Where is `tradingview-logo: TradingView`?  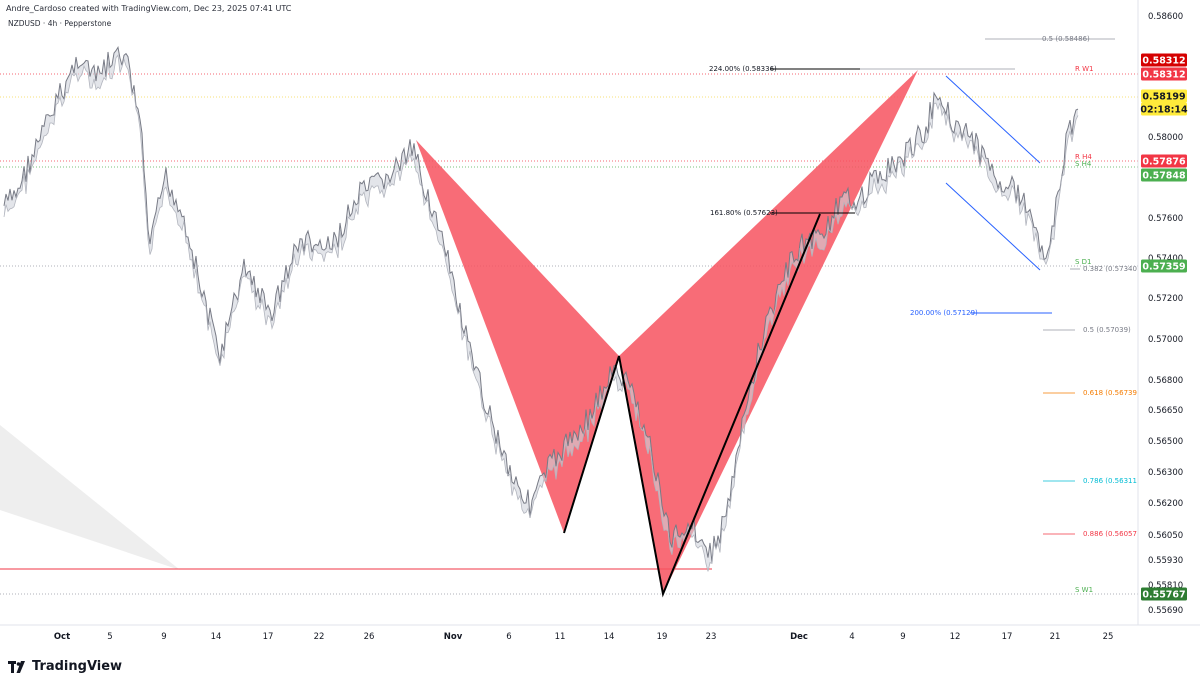 tradingview-logo: TradingView is located at coordinates (65, 666).